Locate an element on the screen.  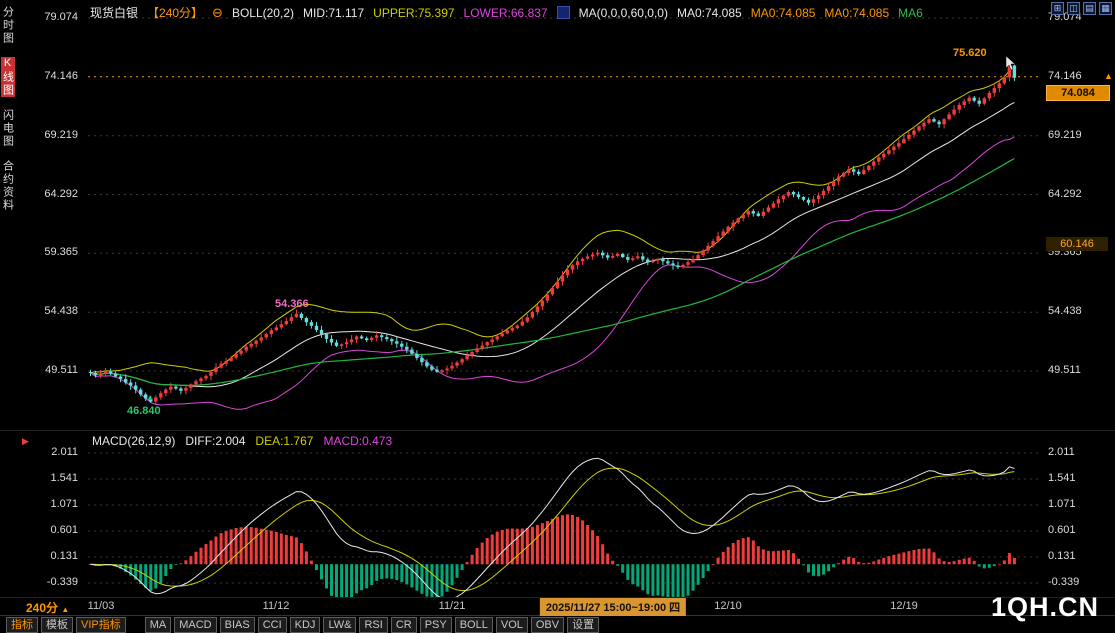
macd-axis-label-left: 1.071 is located at coordinates (64, 504).